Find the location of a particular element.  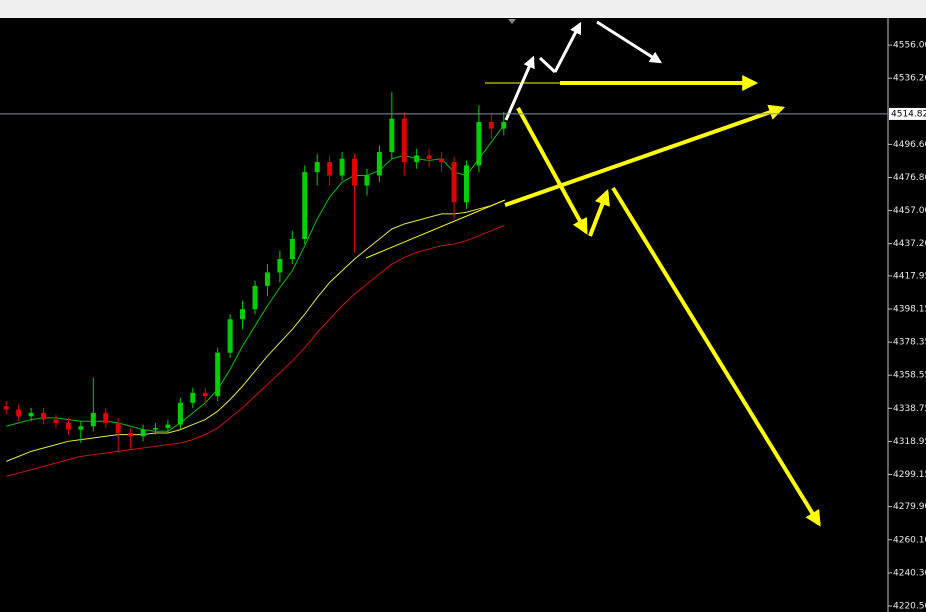

y-tick-label: 4476.80 is located at coordinates (909, 178).